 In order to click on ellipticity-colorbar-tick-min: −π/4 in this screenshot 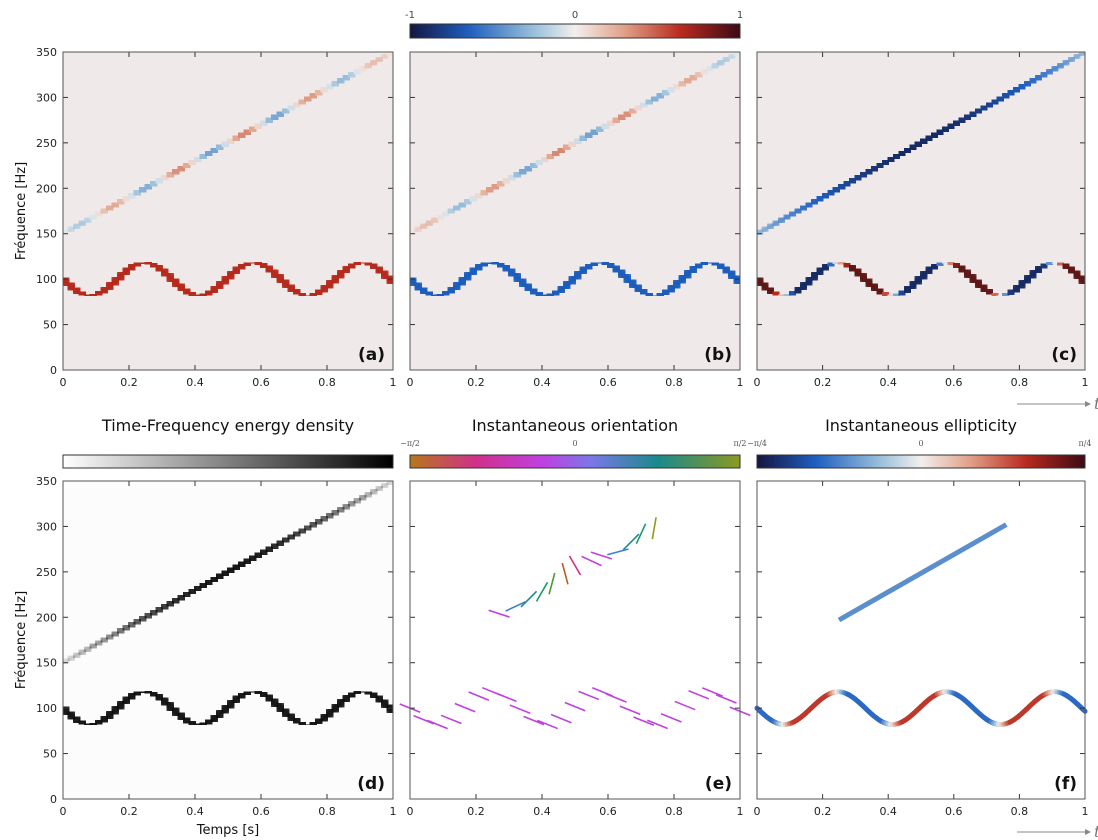, I will do `click(757, 443)`.